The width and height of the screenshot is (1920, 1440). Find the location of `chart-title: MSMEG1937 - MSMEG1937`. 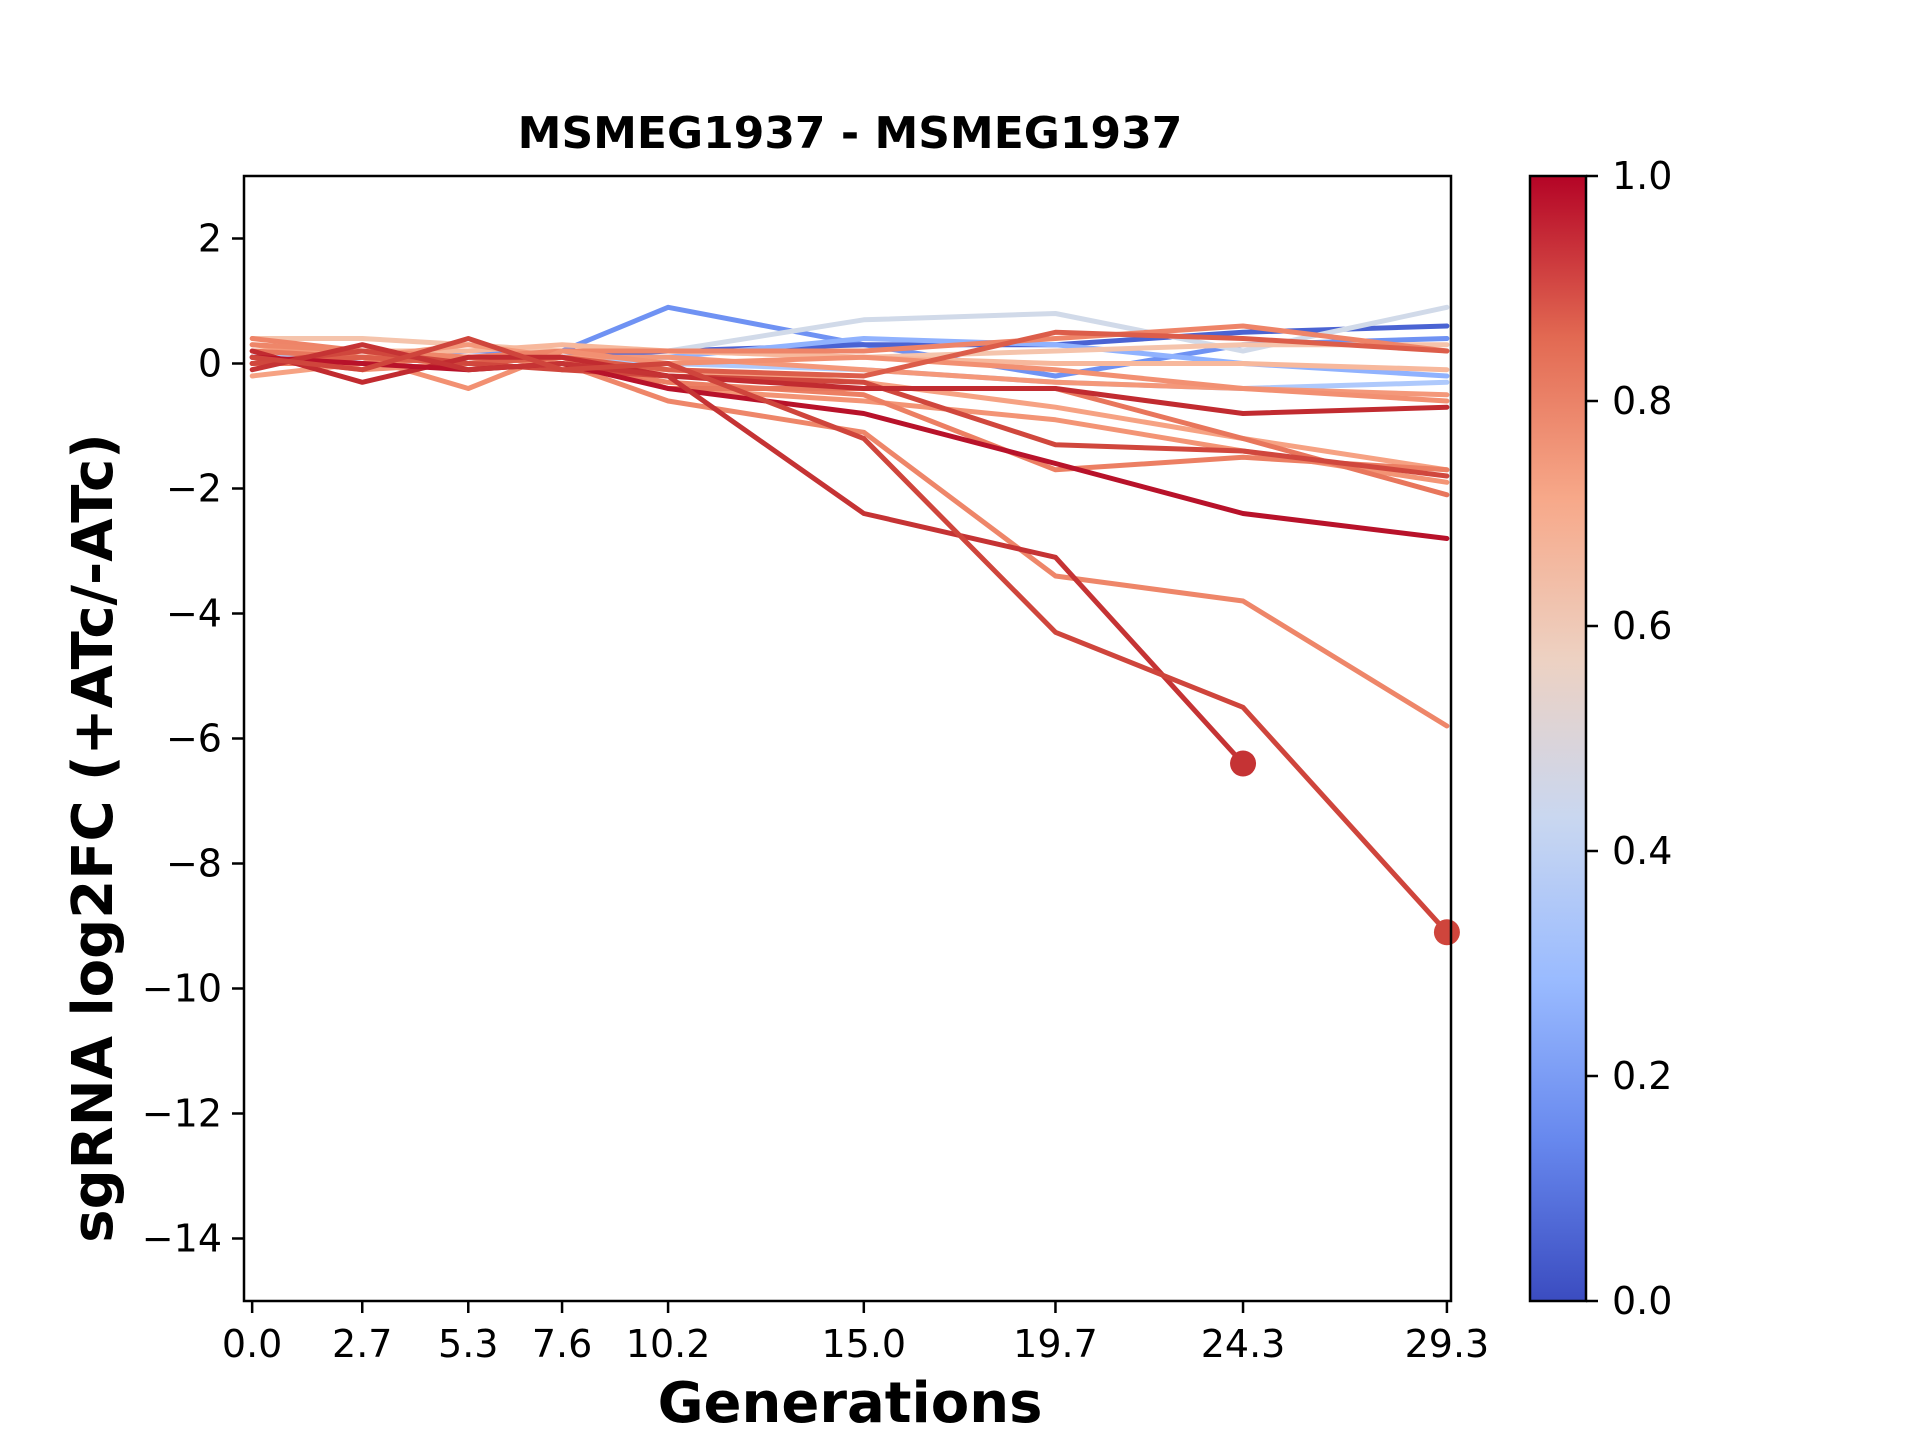

chart-title: MSMEG1937 - MSMEG1937 is located at coordinates (850, 133).